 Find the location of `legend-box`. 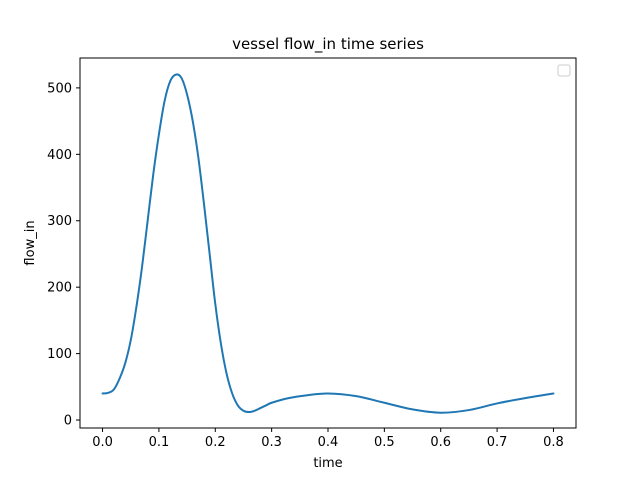

legend-box is located at coordinates (564, 70).